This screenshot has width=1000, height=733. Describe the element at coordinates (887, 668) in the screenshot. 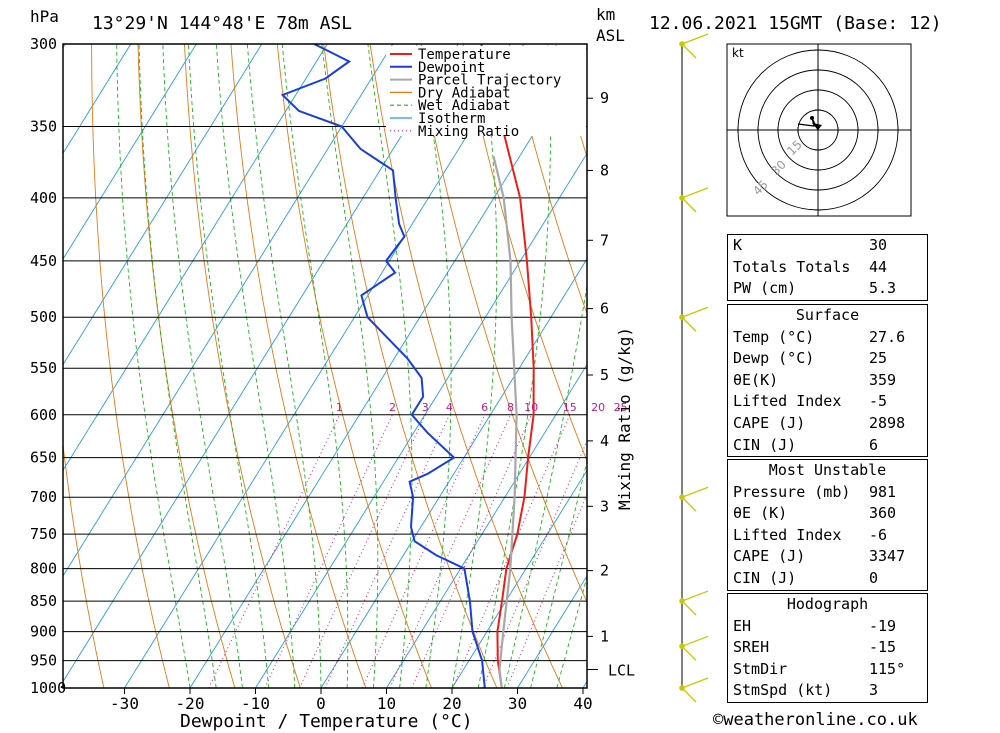

I see `hodograph-value: 115°` at that location.